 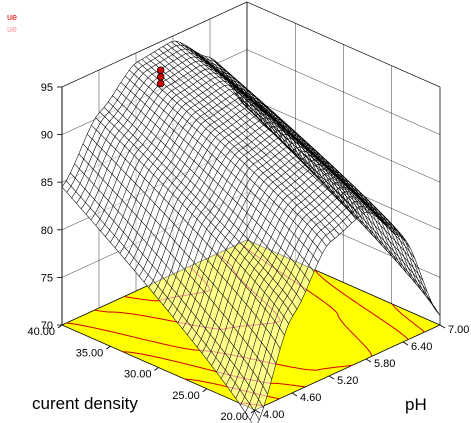 I want to click on z-tick-label: 80, so click(x=47, y=231).